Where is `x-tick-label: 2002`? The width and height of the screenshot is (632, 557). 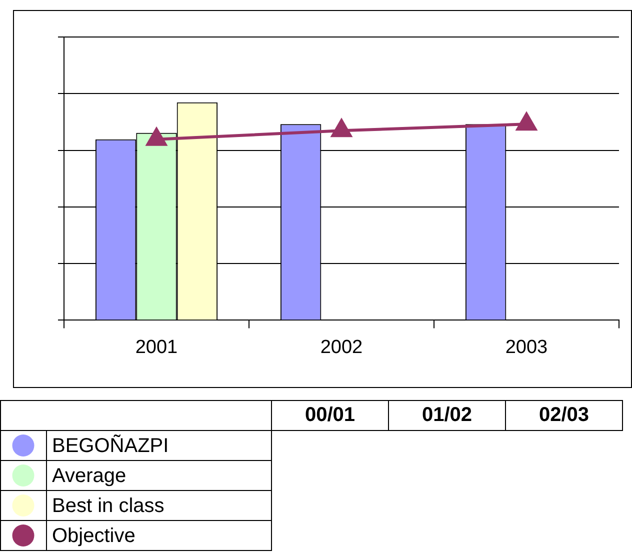
x-tick-label: 2002 is located at coordinates (341, 347).